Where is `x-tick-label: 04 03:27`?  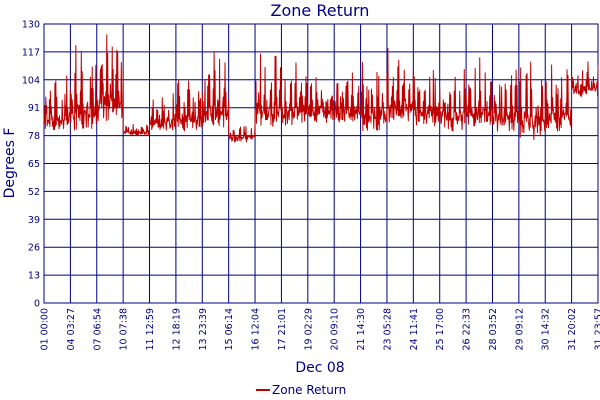
x-tick-label: 04 03:27 is located at coordinates (71, 329).